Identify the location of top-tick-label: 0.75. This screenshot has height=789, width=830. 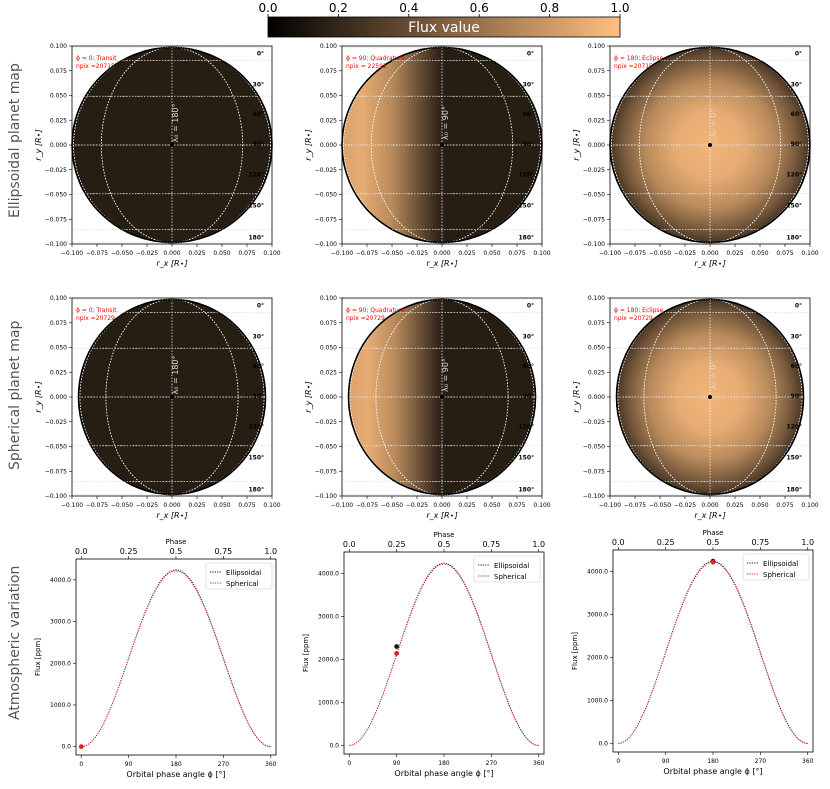
(223, 551).